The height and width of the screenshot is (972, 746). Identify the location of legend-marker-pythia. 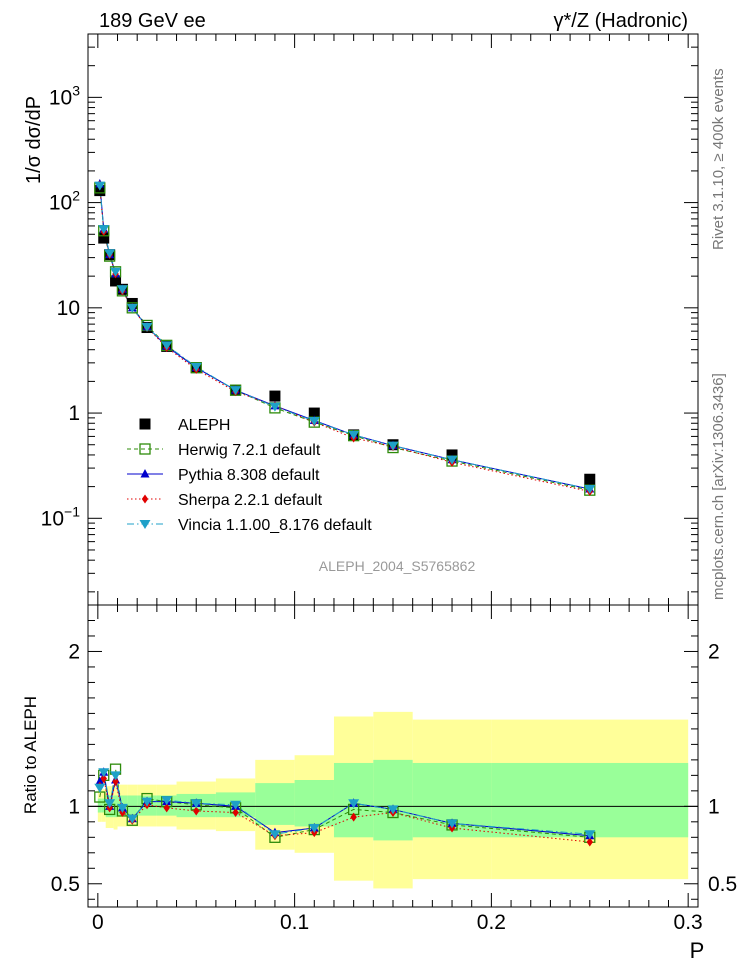
(145, 473).